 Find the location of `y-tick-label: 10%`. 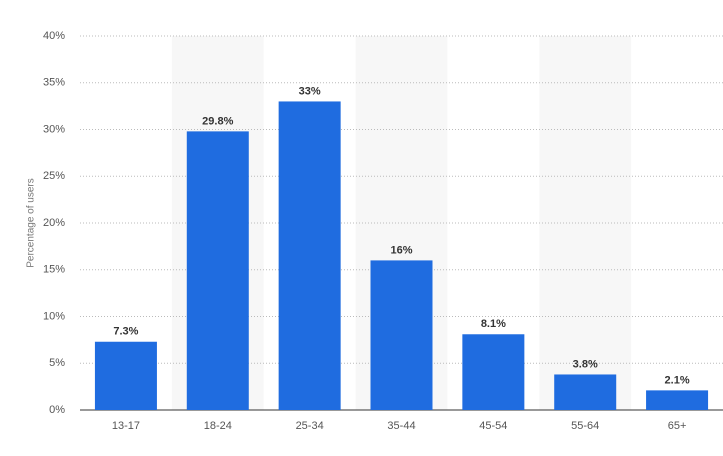

y-tick-label: 10% is located at coordinates (54, 316).